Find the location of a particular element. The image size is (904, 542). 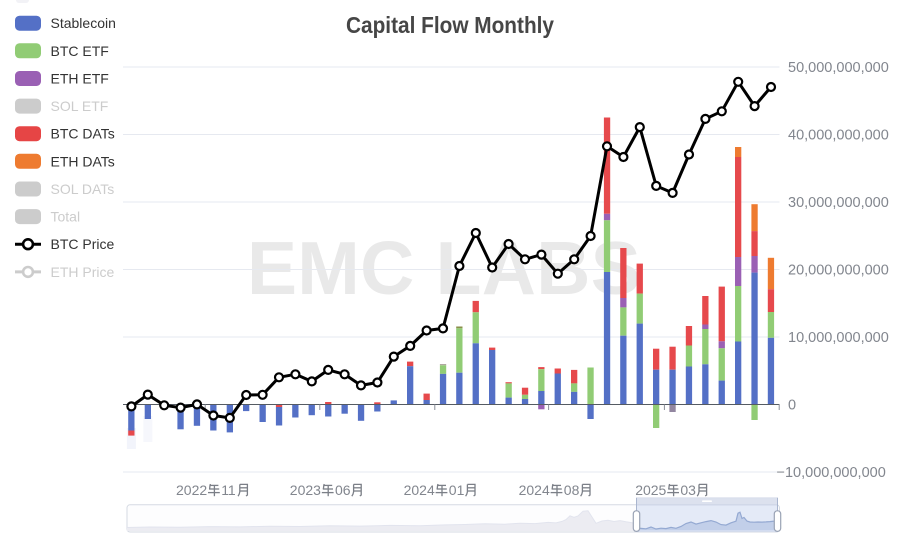

svg-text: BTC Price is located at coordinates (83, 244).